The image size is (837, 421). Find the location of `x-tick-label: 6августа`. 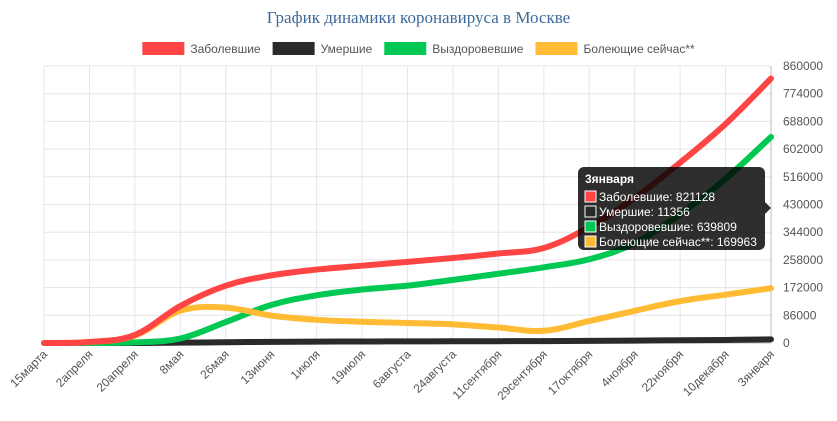

x-tick-label: 6августа is located at coordinates (392, 369).